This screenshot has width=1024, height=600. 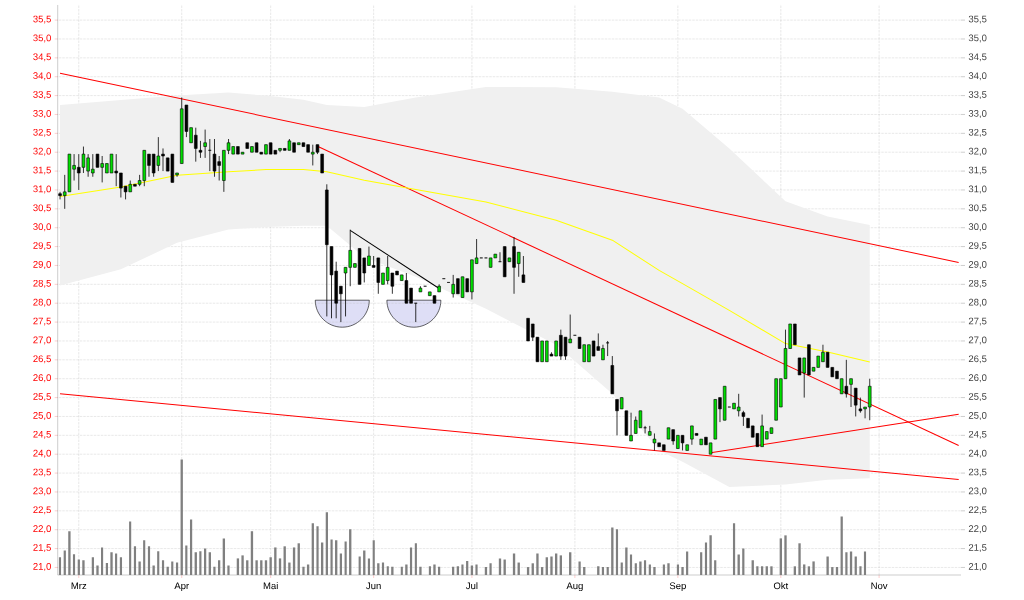 What do you see at coordinates (42, 510) in the screenshot?
I see `y-tick-label: 22,5` at bounding box center [42, 510].